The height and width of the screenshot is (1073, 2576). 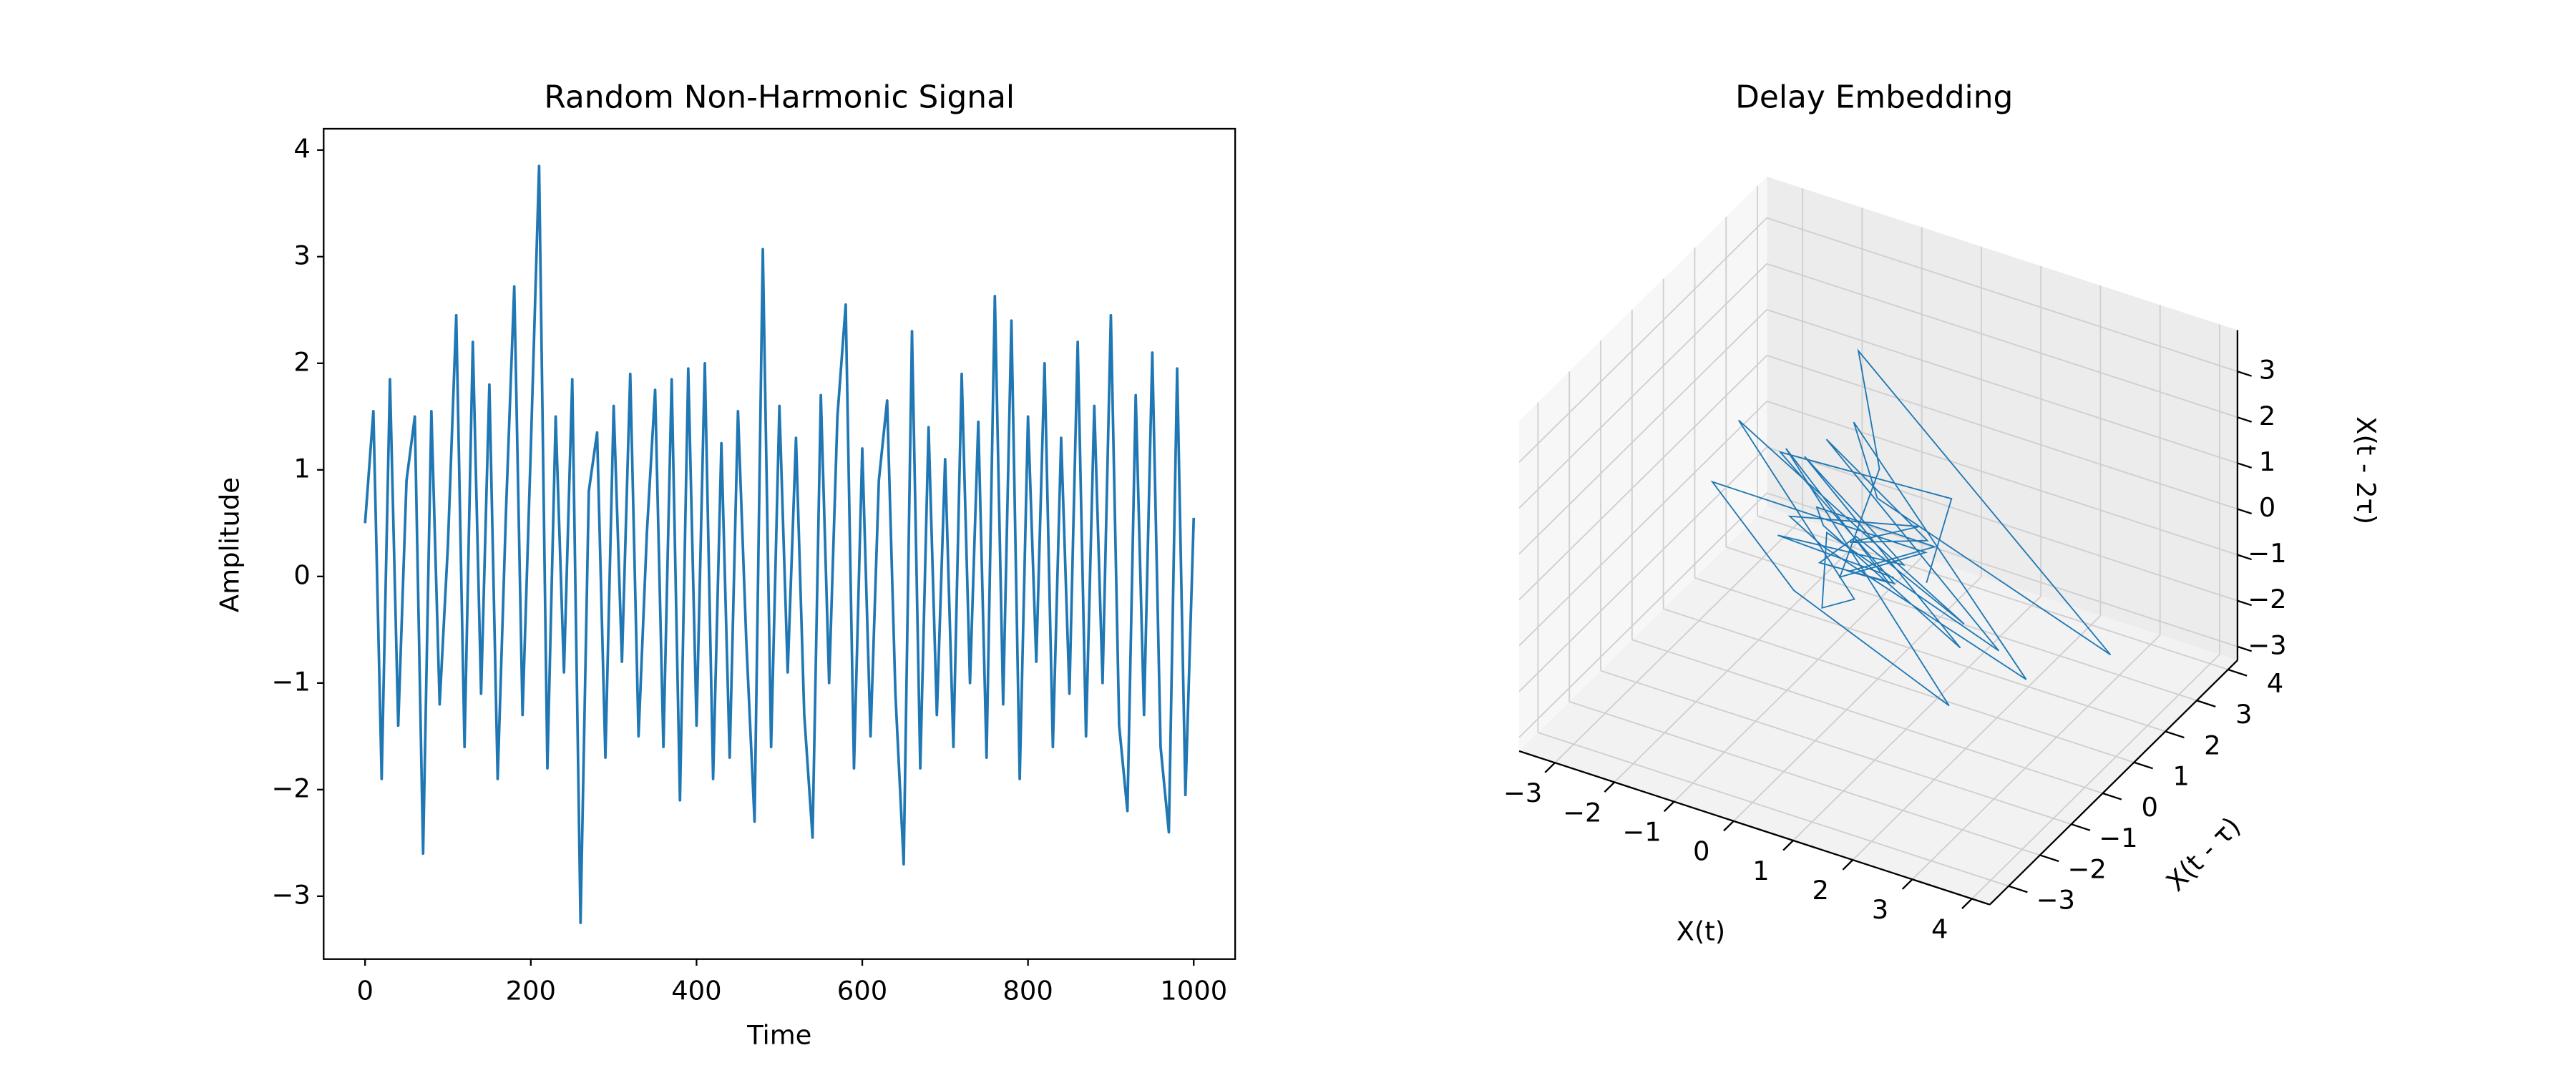 What do you see at coordinates (531, 990) in the screenshot?
I see `x-tick-label: 200` at bounding box center [531, 990].